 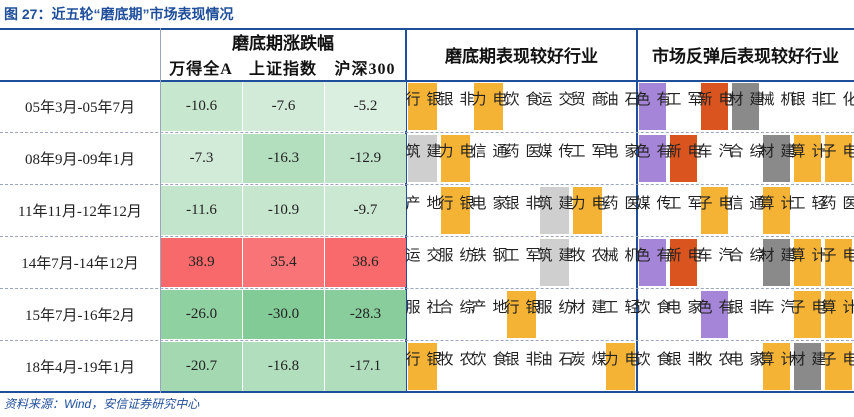 I want to click on period-label: 14年7月-14年12月, so click(x=80, y=263).